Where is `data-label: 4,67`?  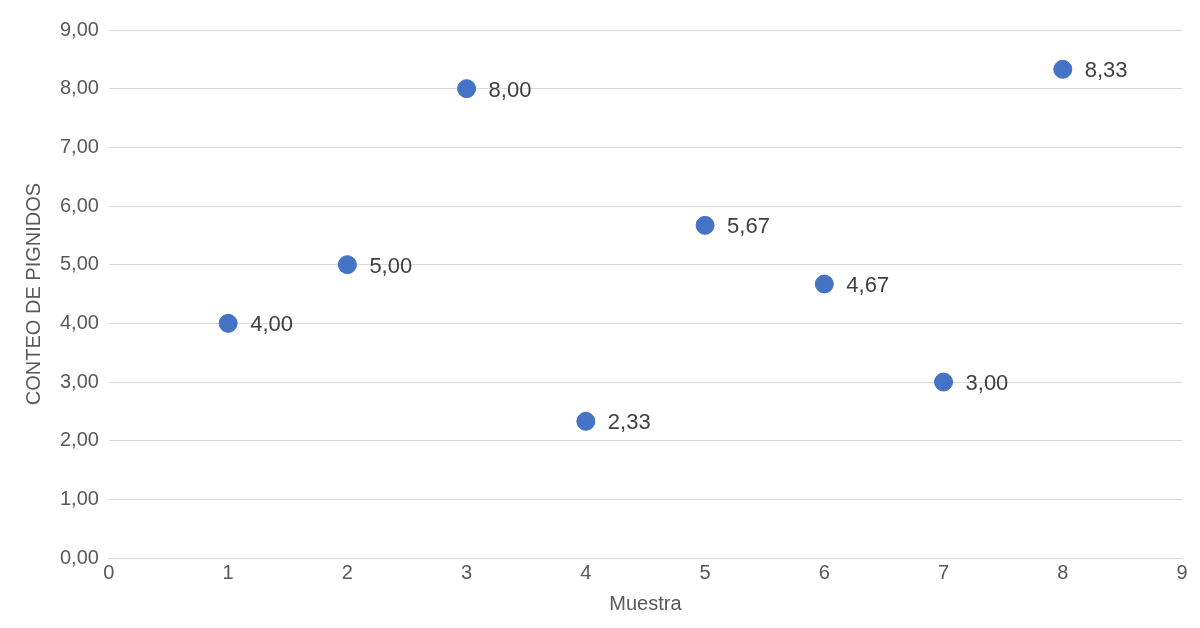
data-label: 4,67 is located at coordinates (868, 285).